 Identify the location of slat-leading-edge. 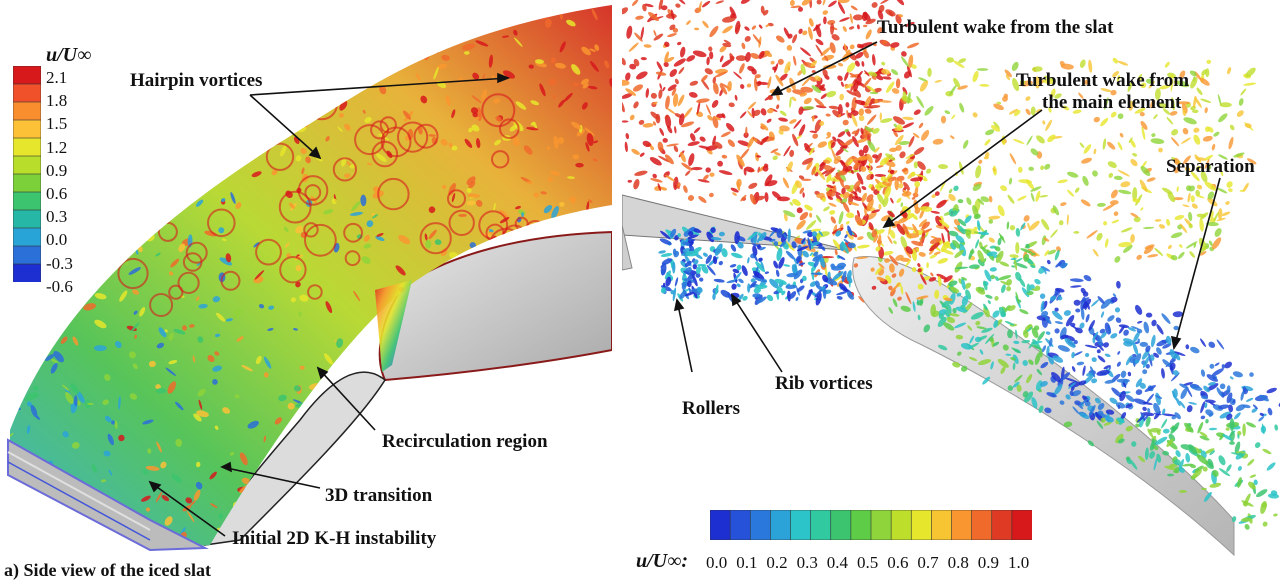
(108, 495).